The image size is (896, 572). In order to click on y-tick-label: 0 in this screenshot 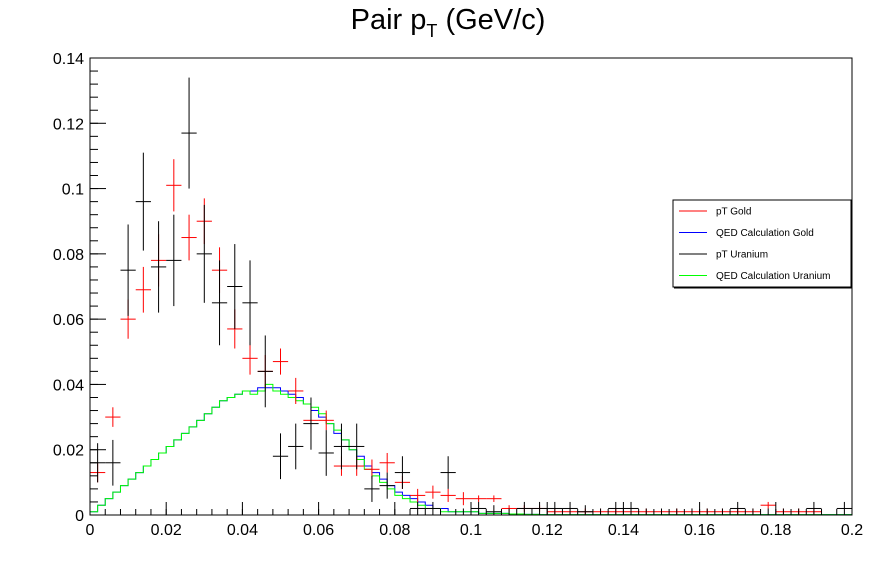, I will do `click(79, 516)`.